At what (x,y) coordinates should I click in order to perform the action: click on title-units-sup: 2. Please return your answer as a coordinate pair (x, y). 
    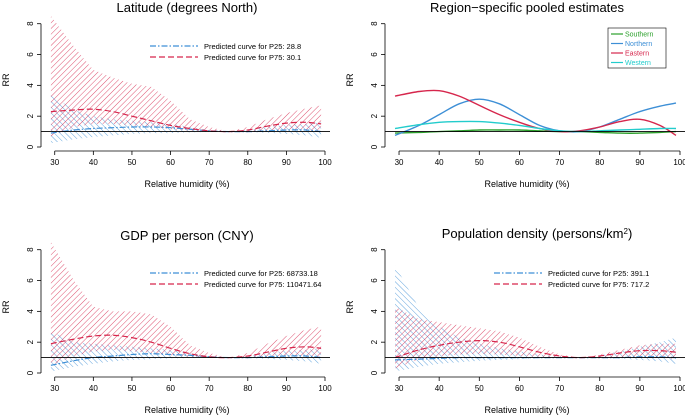
    Looking at the image, I should click on (625, 231).